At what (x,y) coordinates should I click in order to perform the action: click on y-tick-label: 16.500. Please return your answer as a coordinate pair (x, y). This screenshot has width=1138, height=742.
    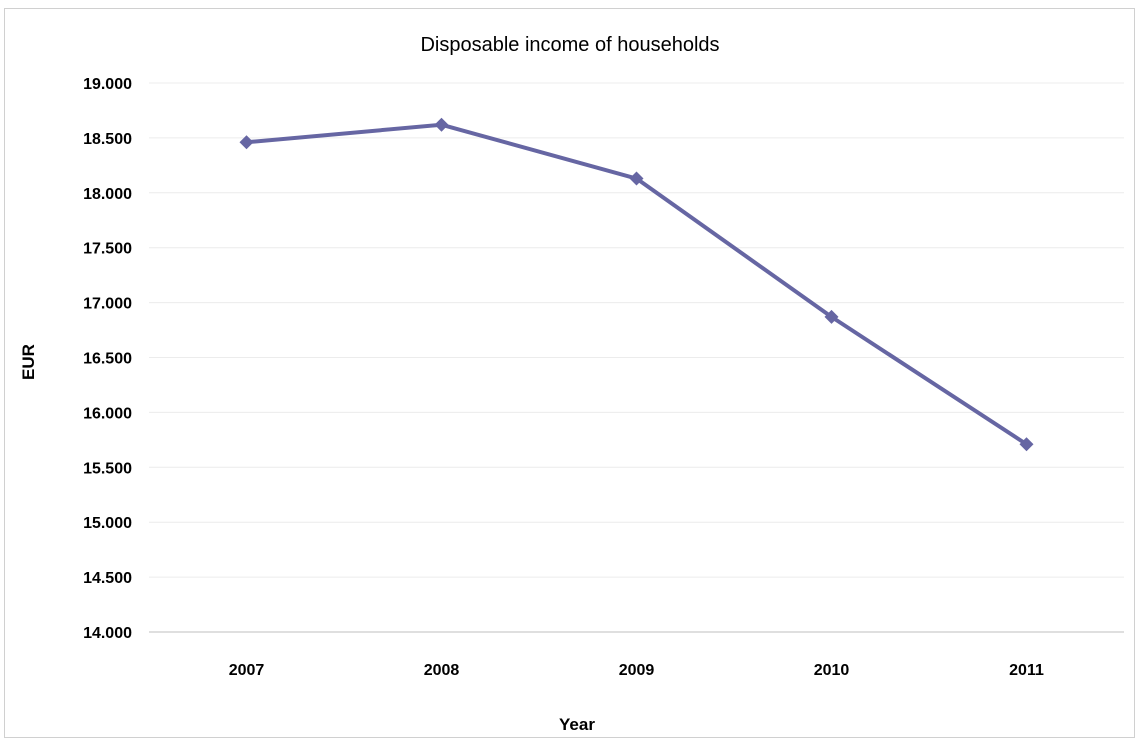
    Looking at the image, I should click on (107, 359).